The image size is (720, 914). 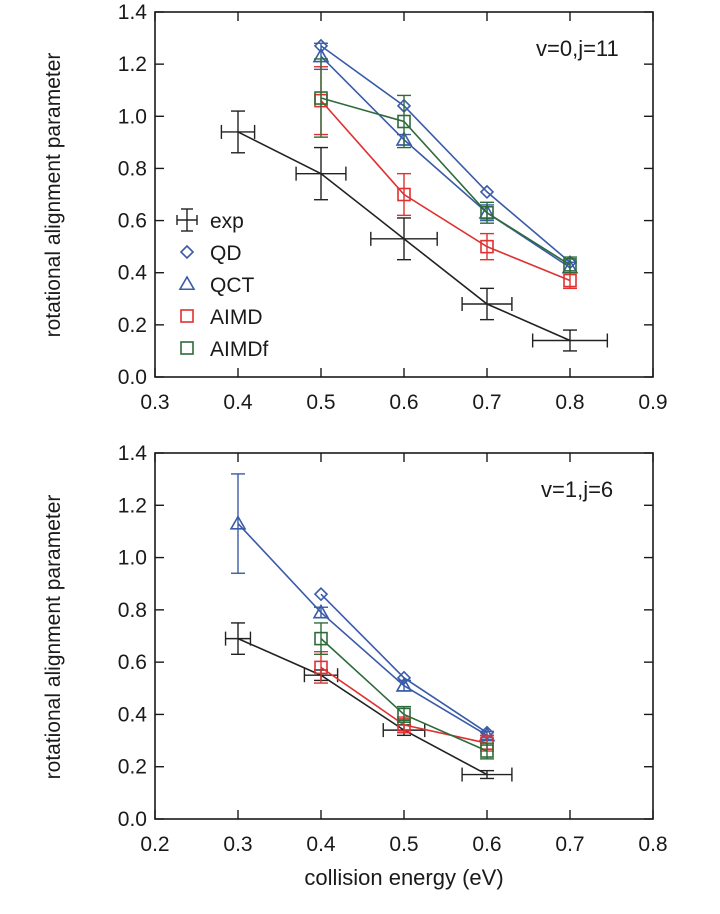 I want to click on legend-label-qd: QD, so click(x=226, y=253).